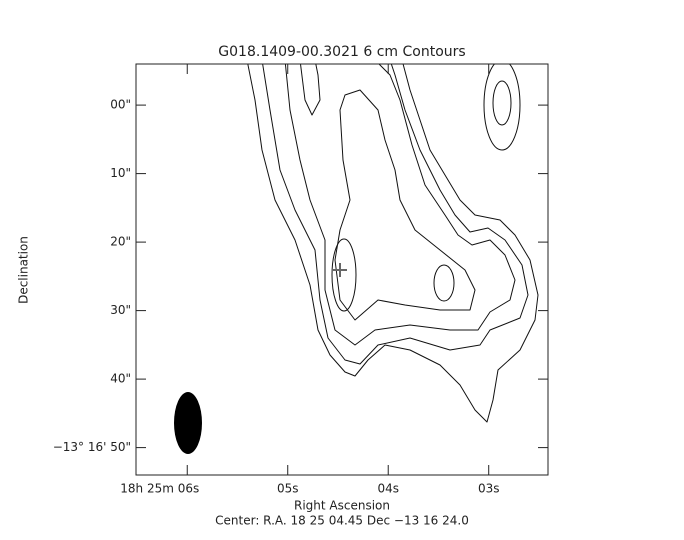 The height and width of the screenshot is (540, 684). Describe the element at coordinates (120, 105) in the screenshot. I see `y-tick-label: 00"` at that location.